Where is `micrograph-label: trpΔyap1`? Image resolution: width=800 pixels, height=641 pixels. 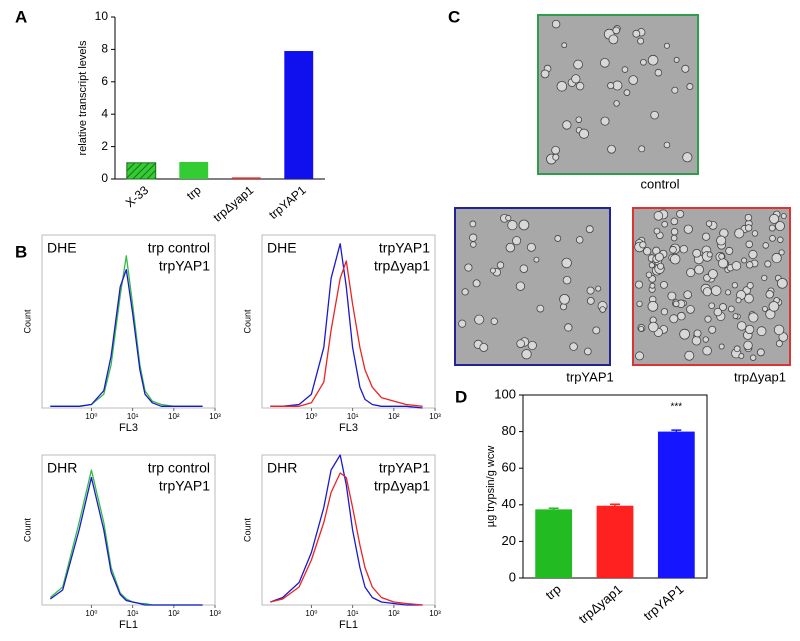 micrograph-label: trpΔyap1 is located at coordinates (760, 376).